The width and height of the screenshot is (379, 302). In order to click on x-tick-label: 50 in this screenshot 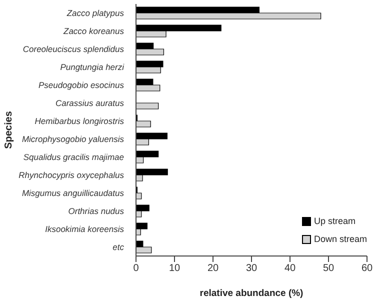, I will do `click(328, 268)`.